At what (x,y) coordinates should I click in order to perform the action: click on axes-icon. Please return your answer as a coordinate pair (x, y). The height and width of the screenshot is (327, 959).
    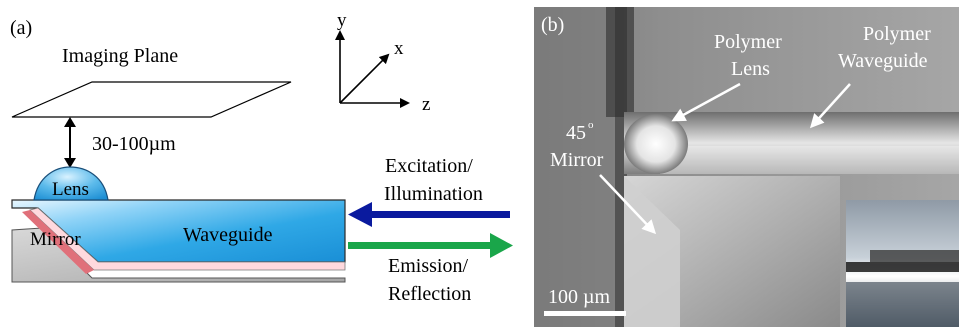
    Looking at the image, I should click on (372, 69).